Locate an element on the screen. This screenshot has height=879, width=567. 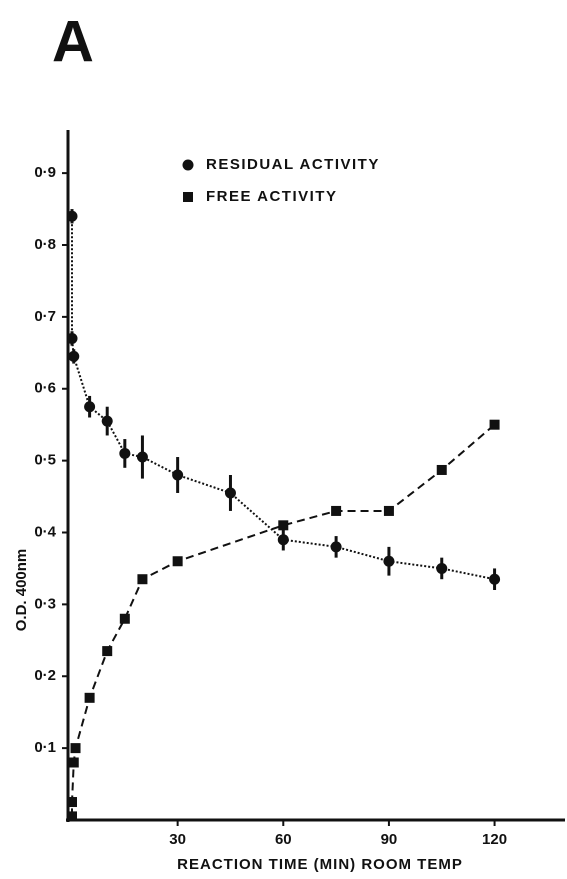
x-tick-label: 30 is located at coordinates (177, 839).